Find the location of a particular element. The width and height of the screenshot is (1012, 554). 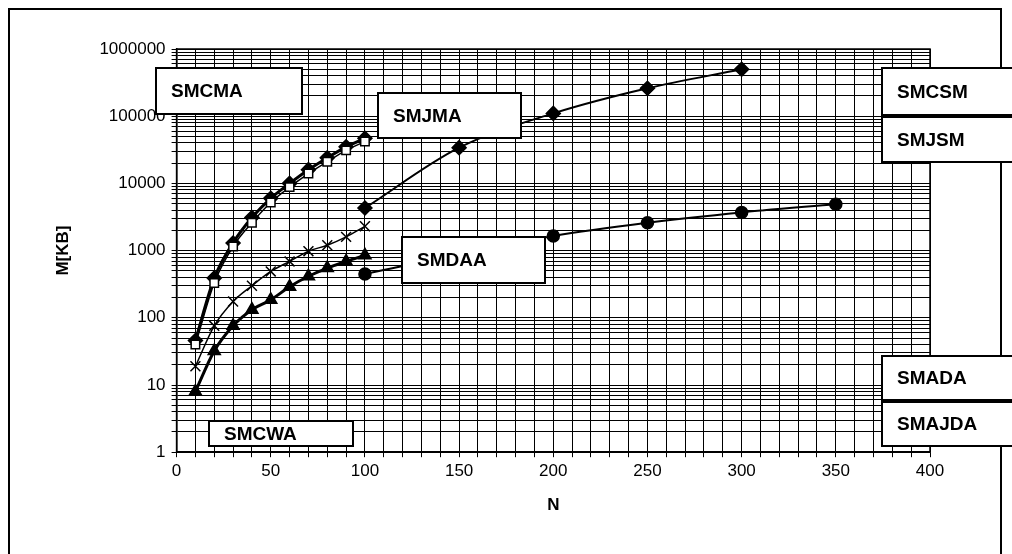

x-tick-label: 0 is located at coordinates (176, 471).